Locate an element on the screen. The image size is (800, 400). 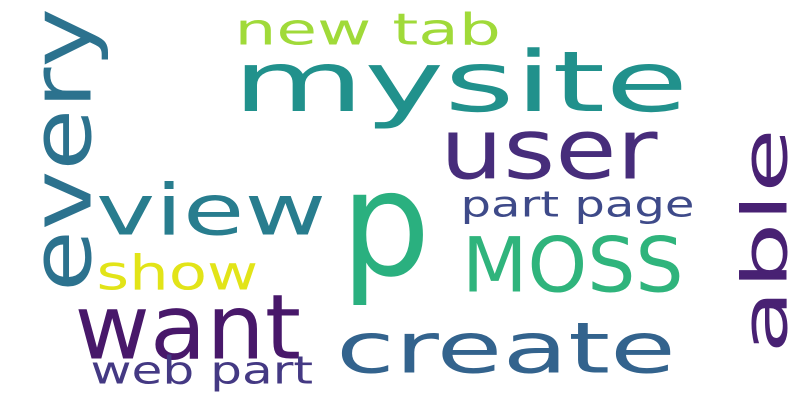
word-create: create is located at coordinates (506, 348).